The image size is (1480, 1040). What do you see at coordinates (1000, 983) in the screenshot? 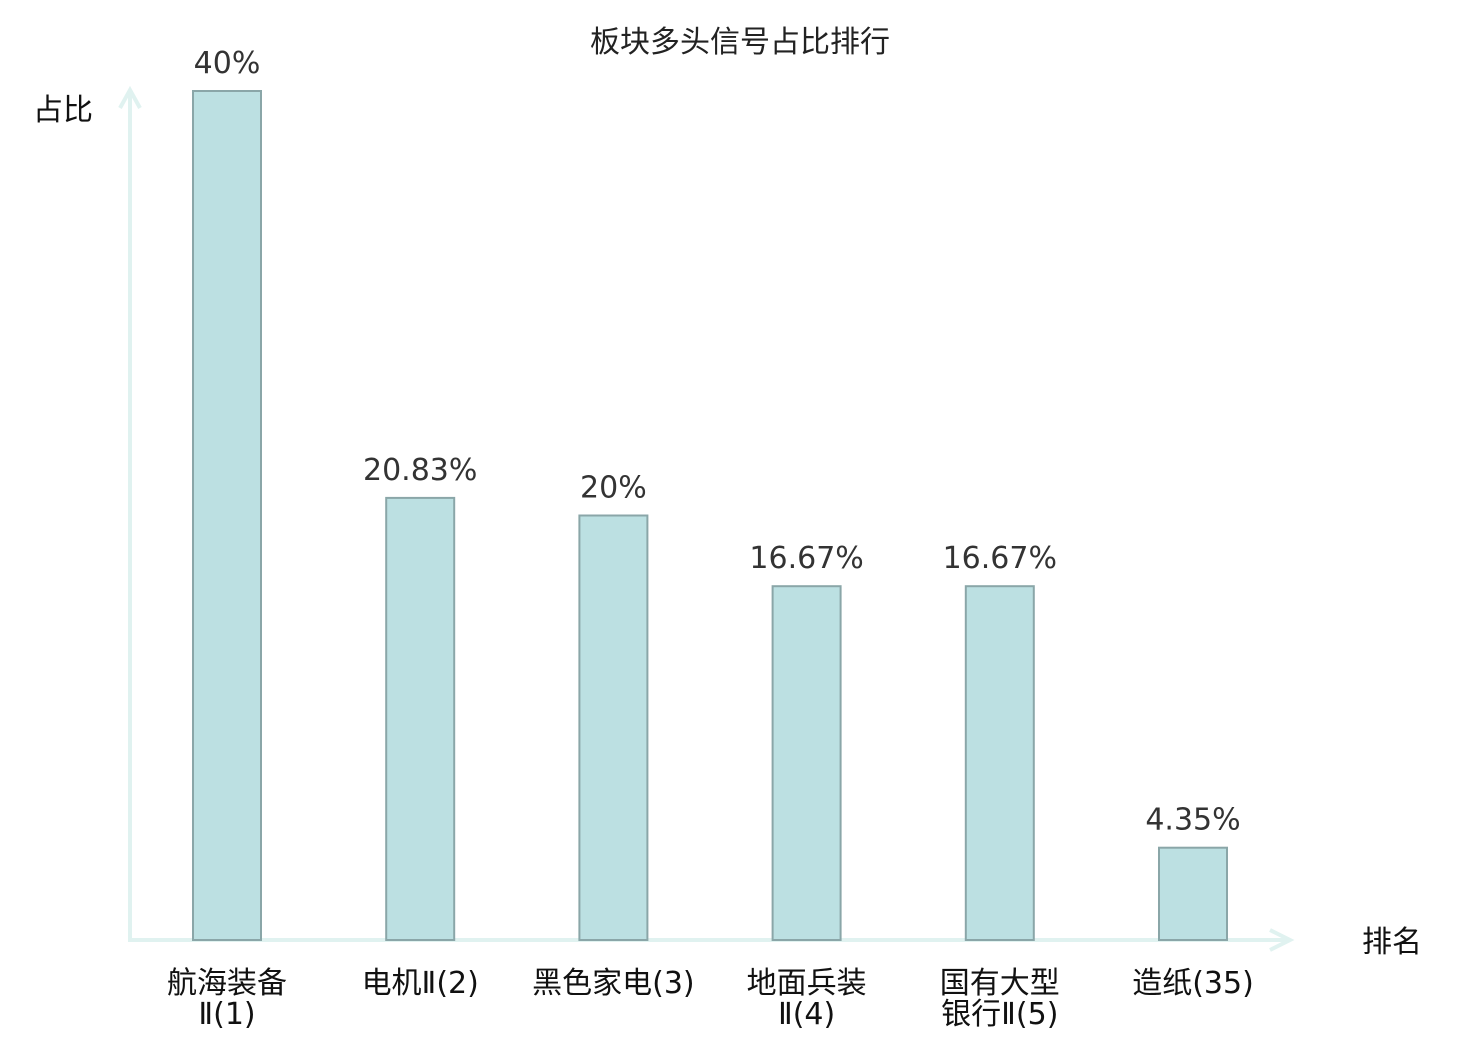
I see `category-label-line: 国有大型` at bounding box center [1000, 983].